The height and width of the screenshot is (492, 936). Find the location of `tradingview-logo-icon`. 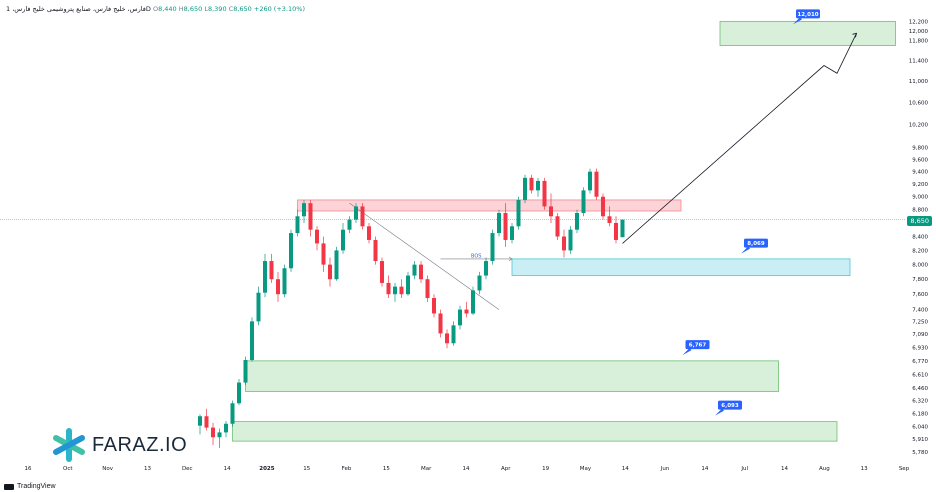

tradingview-logo-icon is located at coordinates (9, 486).